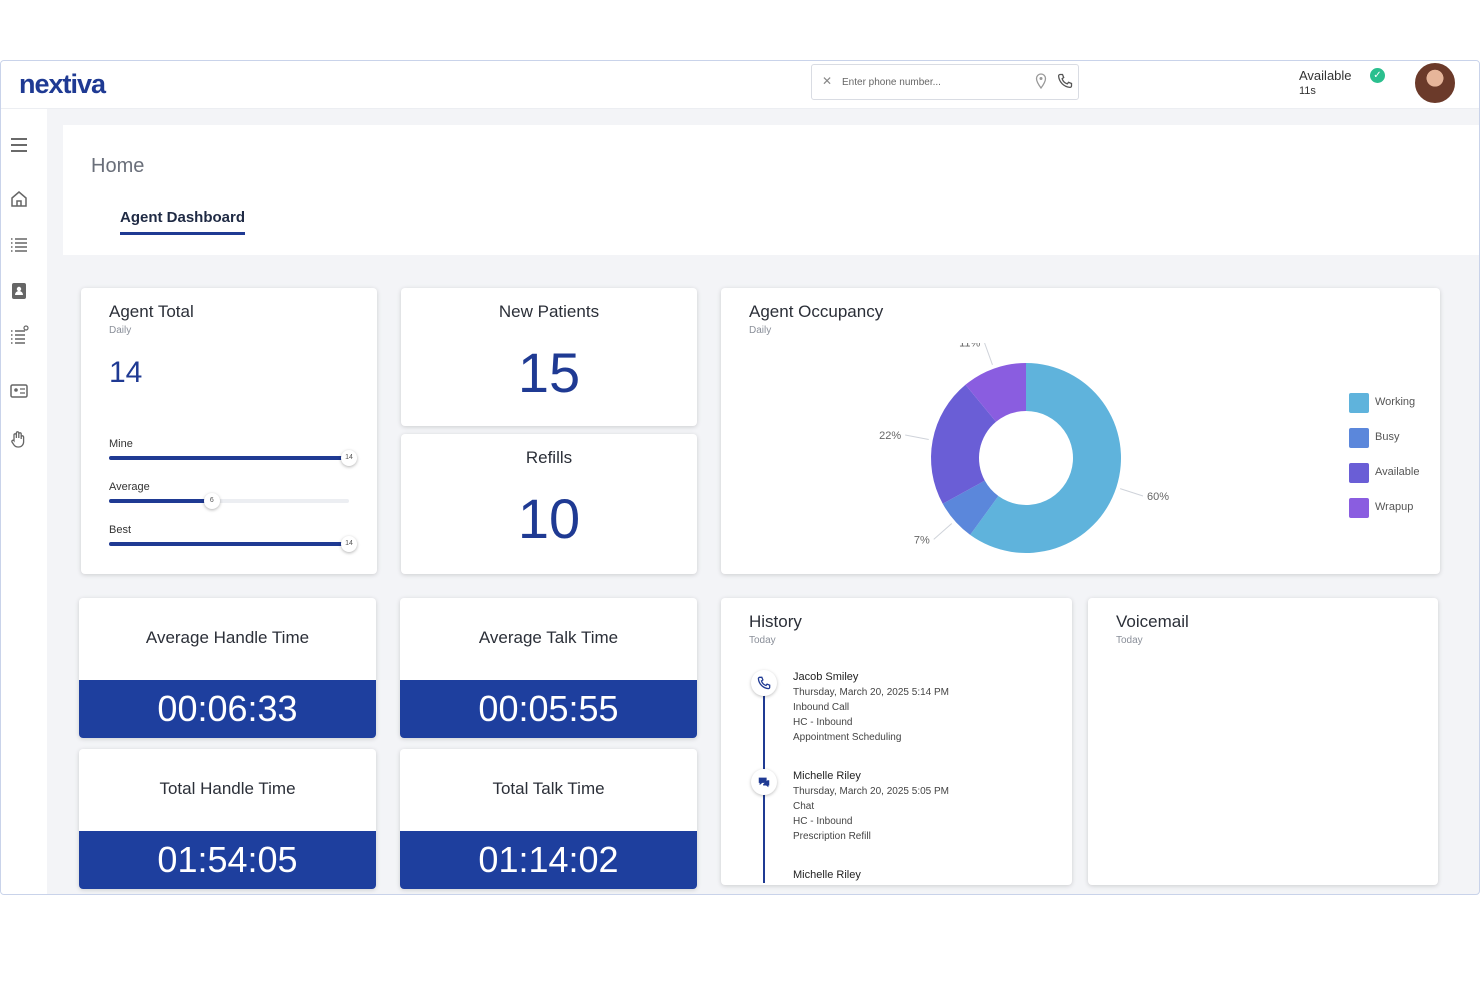  Describe the element at coordinates (549, 457) in the screenshot. I see `card-title: Refills` at that location.